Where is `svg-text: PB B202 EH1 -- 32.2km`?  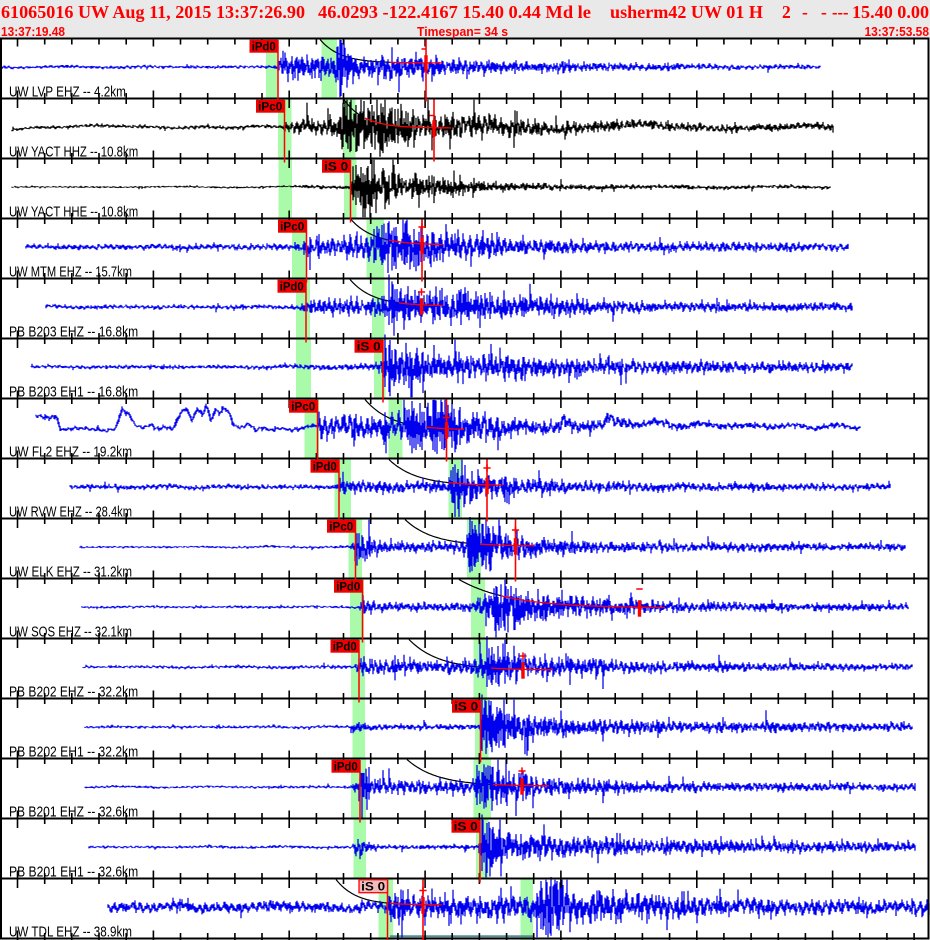 svg-text: PB B202 EH1 -- 32.2km is located at coordinates (73, 751).